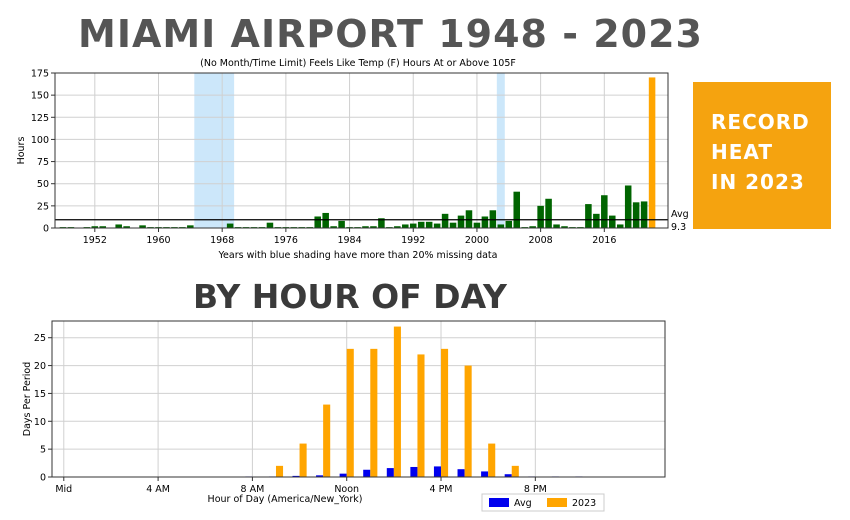 The image size is (850, 520). What do you see at coordinates (374, 412) in the screenshot?
I see `bar-2023-h13` at bounding box center [374, 412].